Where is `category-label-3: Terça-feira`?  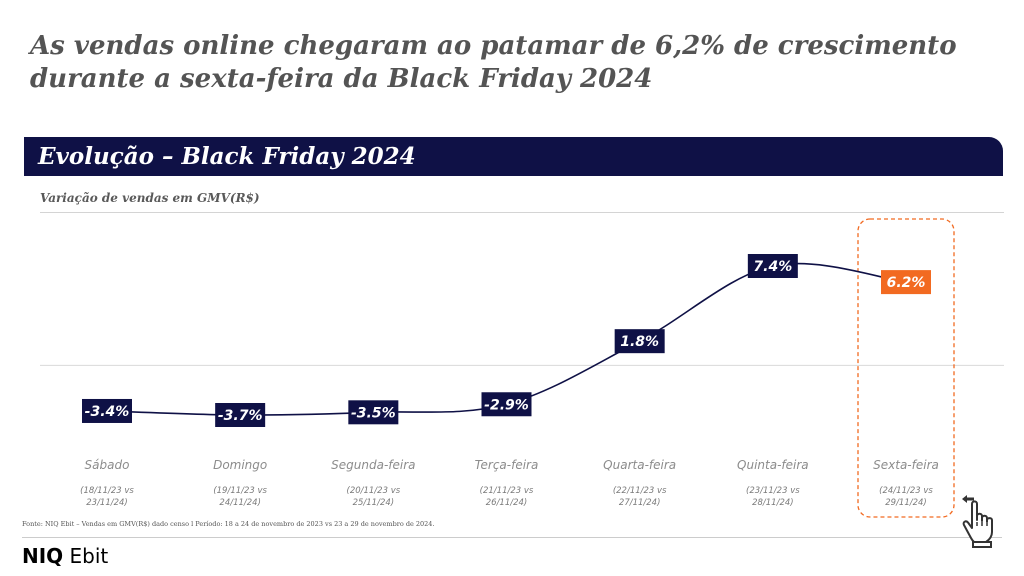
category-label-3: Terça-feira is located at coordinates (507, 465).